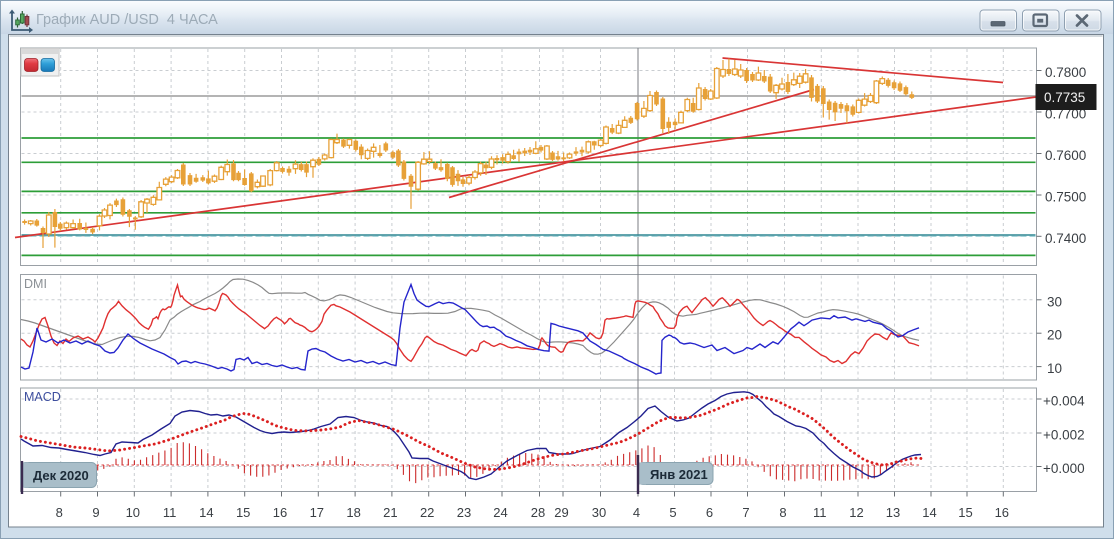 This screenshot has height=539, width=1114. I want to click on svg-text: 0.7800, so click(1065, 72).